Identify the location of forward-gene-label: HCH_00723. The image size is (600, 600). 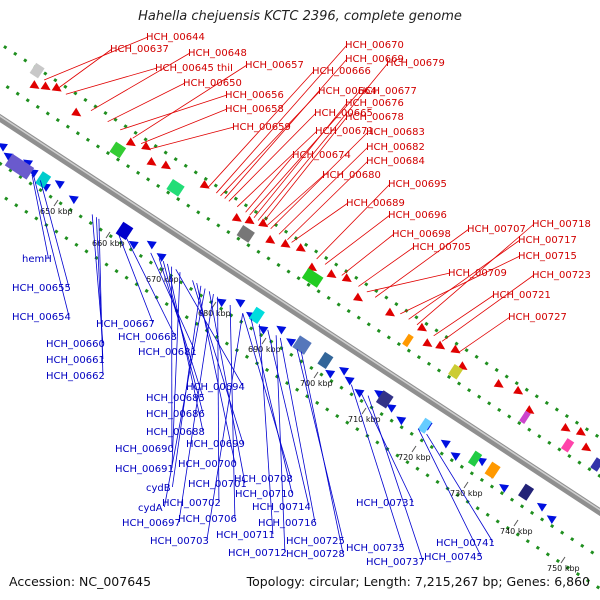
(561, 275).